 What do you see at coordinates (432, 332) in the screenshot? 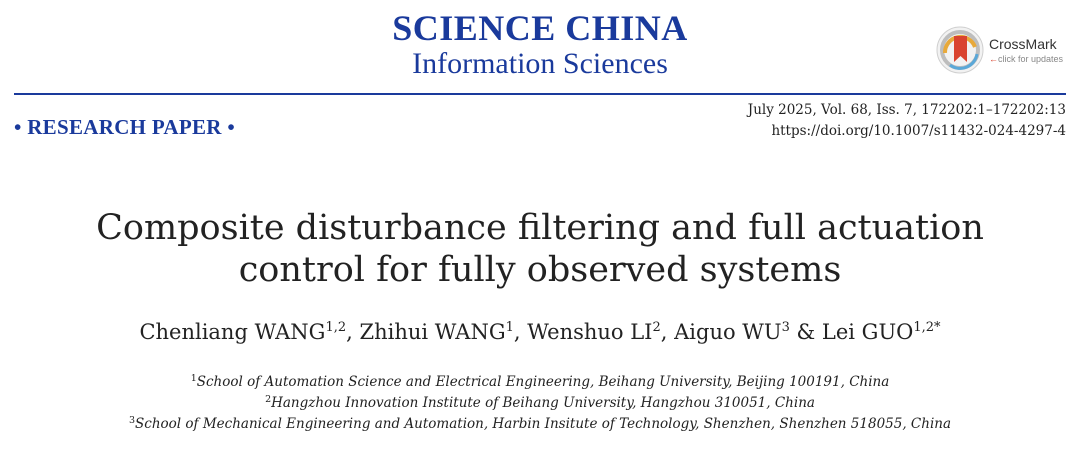
I see `author-name: Zhihui WANG` at bounding box center [432, 332].